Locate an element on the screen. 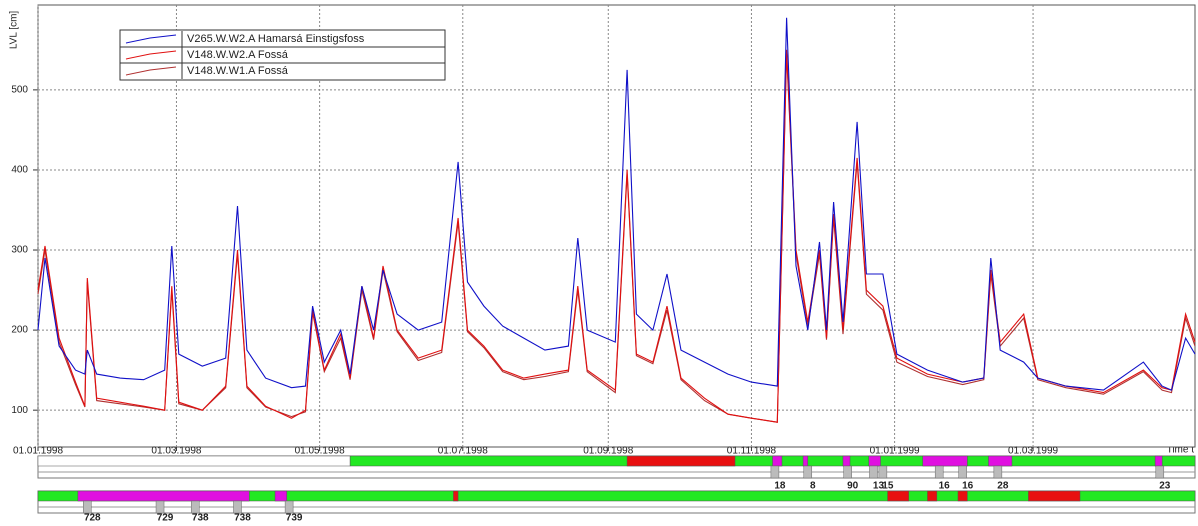 The height and width of the screenshot is (526, 1198). status-label: 15 is located at coordinates (888, 486).